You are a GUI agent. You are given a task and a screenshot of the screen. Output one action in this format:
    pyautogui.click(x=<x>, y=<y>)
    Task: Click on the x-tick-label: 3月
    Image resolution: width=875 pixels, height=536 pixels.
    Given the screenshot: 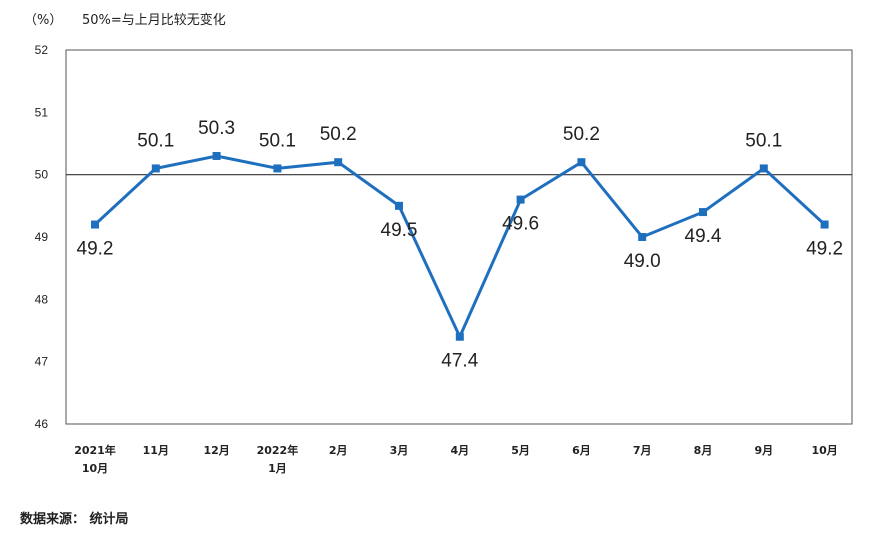 What is the action you would take?
    pyautogui.click(x=399, y=450)
    